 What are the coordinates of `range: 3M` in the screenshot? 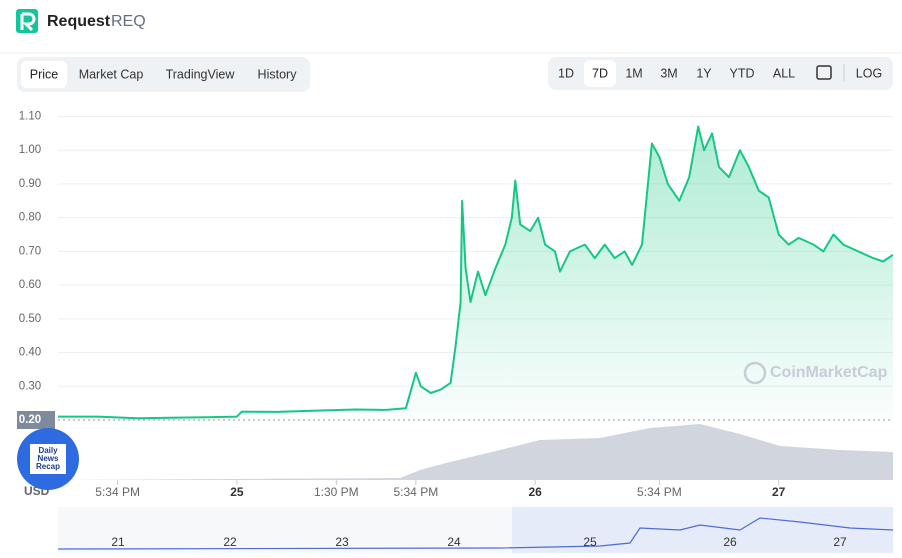 It's located at (668, 73).